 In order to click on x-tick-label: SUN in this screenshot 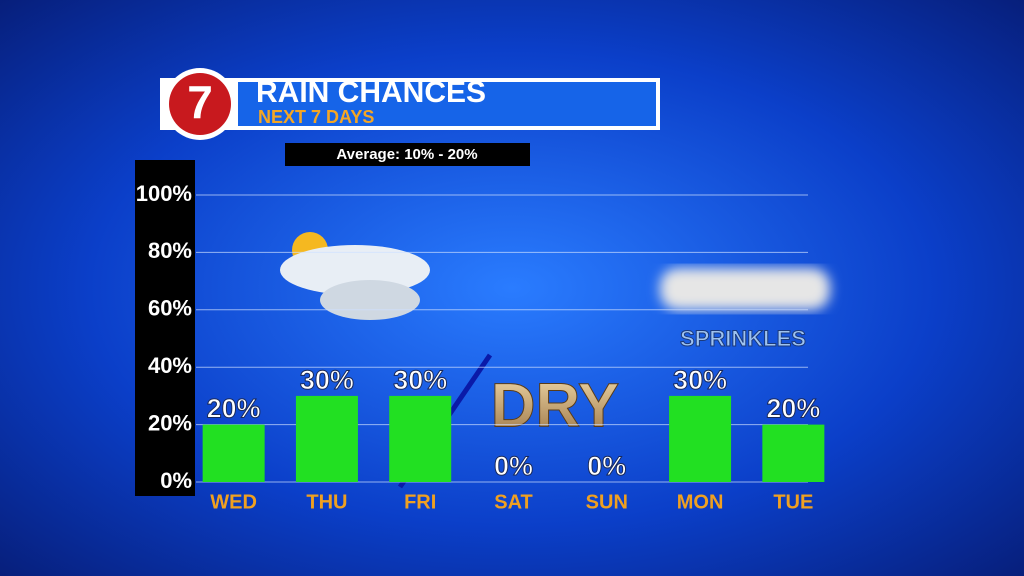, I will do `click(607, 502)`.